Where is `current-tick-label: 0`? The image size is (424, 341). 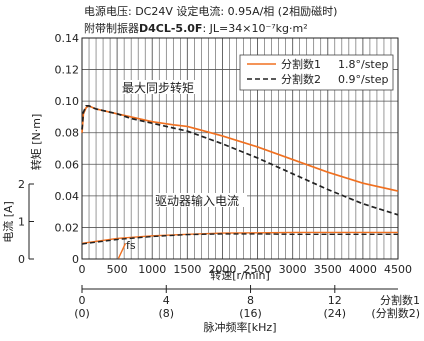
current-tick-label: 0 is located at coordinates (21, 259).